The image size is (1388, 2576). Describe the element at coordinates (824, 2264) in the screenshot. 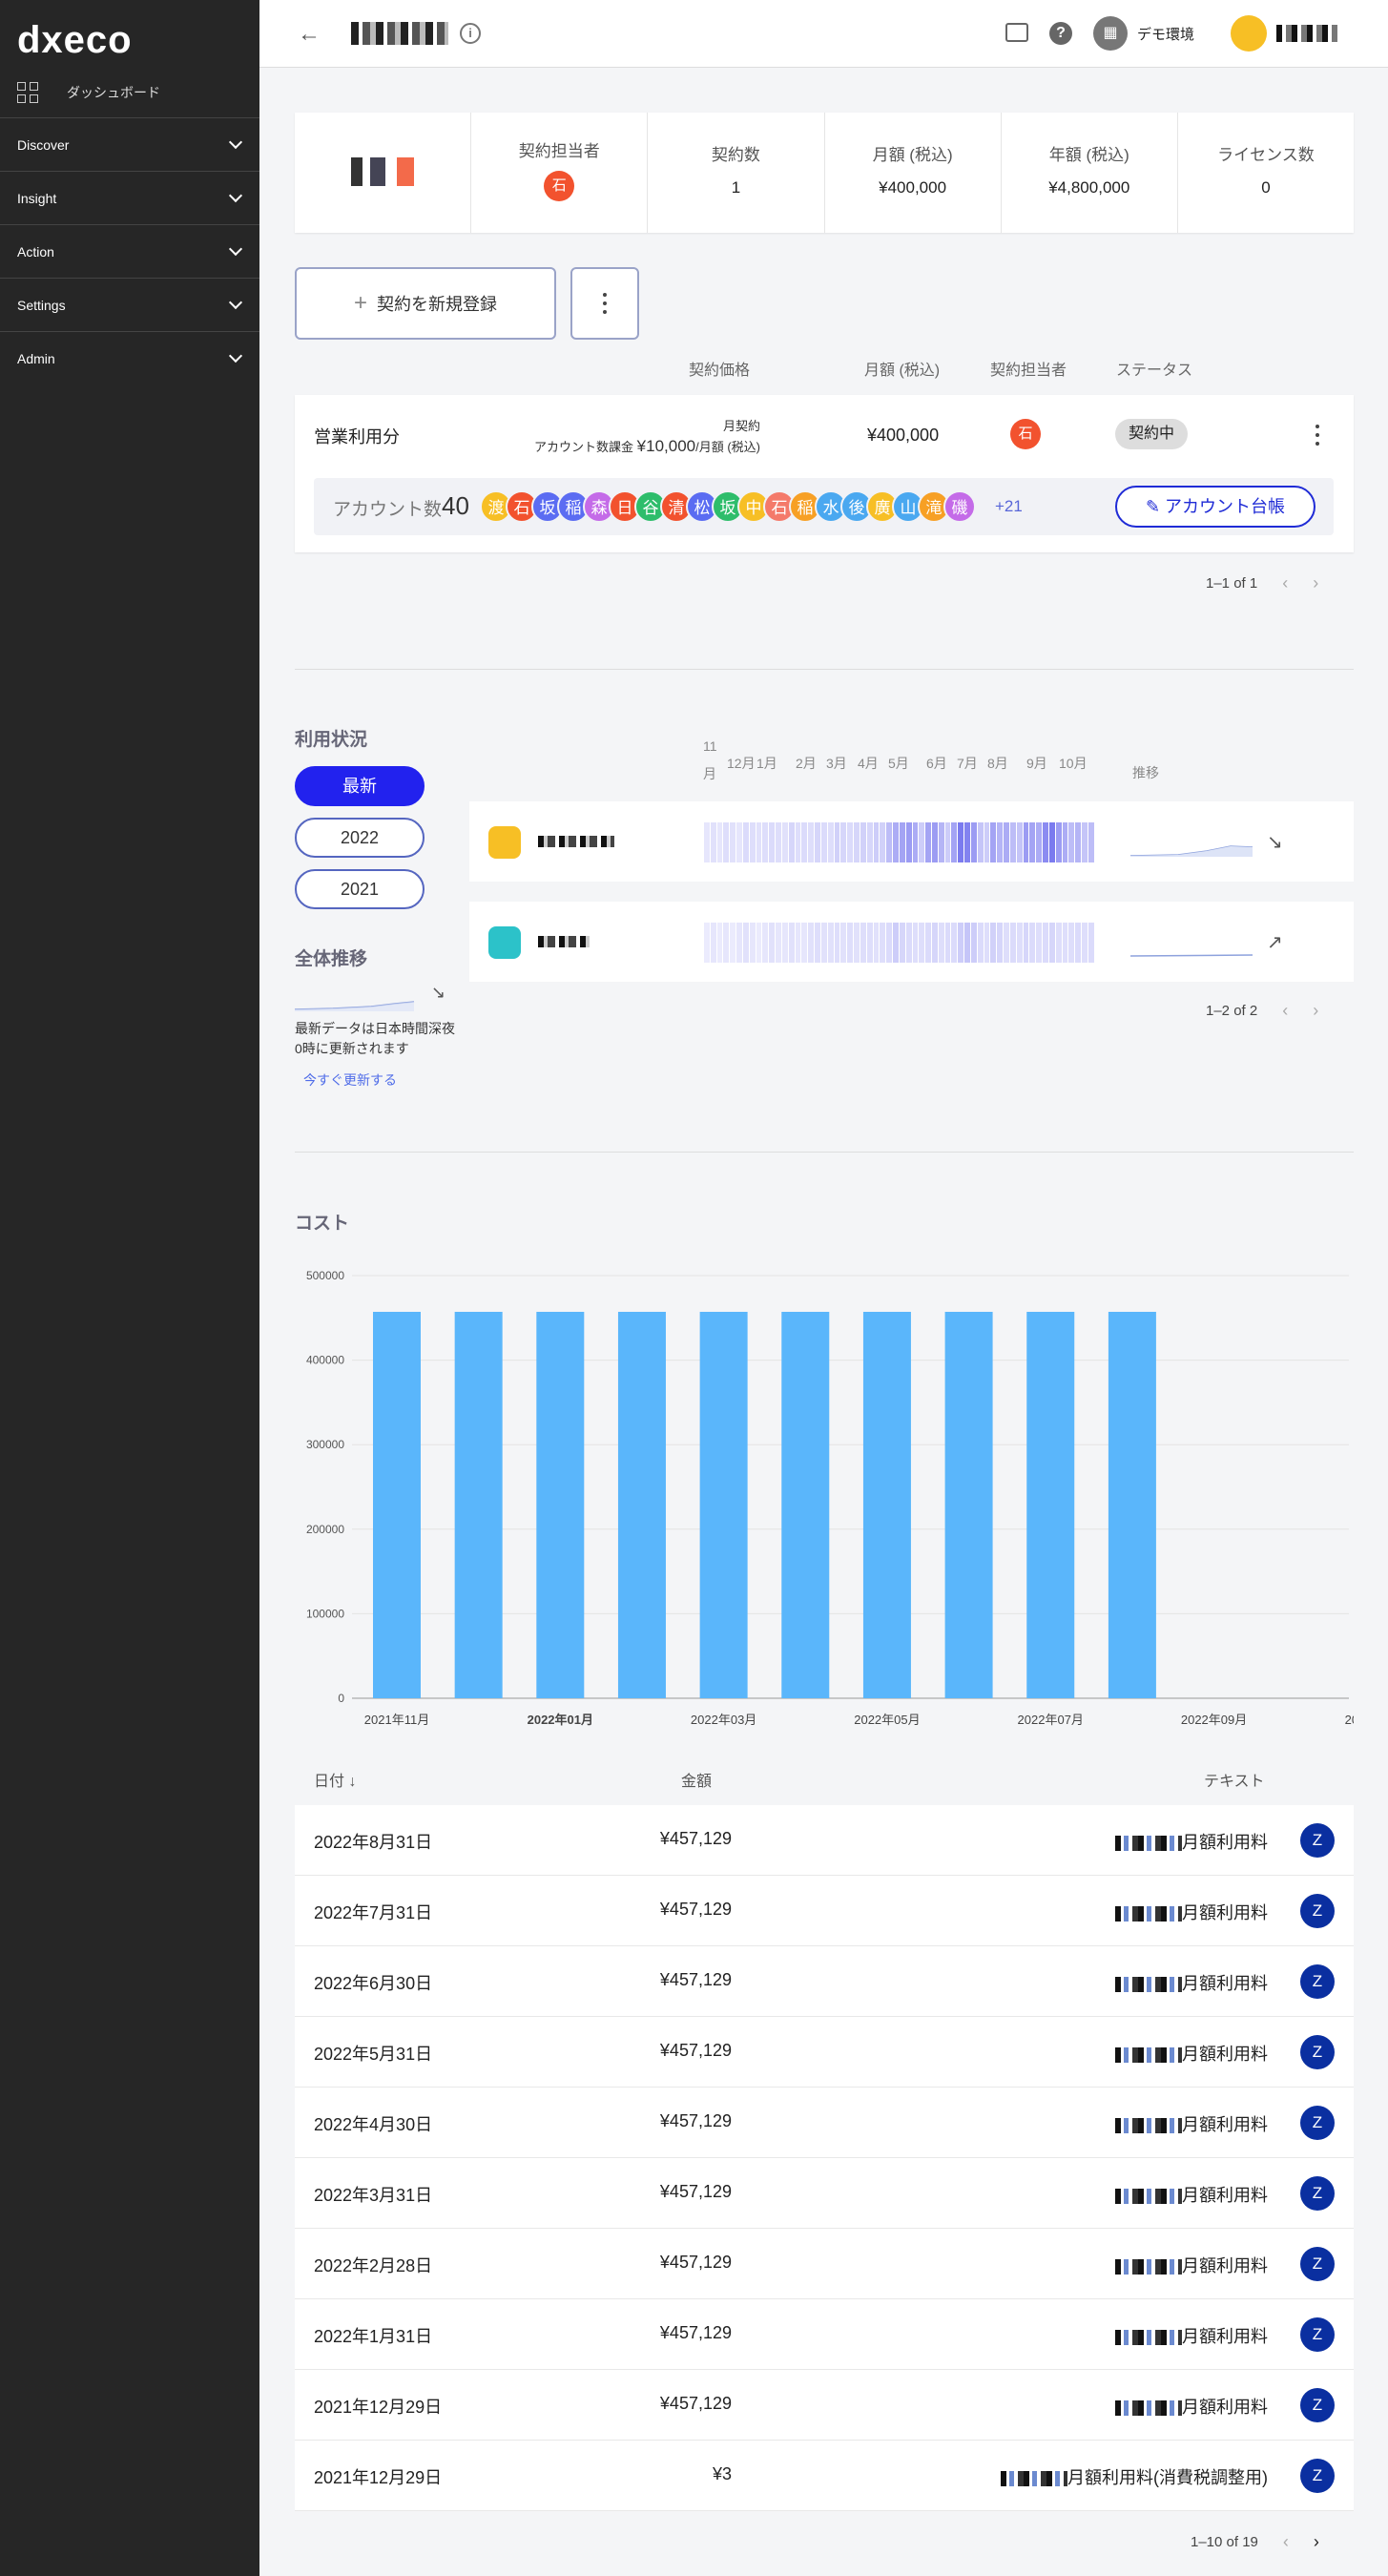

I see `table-row: 2022年2月28日 ¥457,129 月額利用料 Z` at that location.